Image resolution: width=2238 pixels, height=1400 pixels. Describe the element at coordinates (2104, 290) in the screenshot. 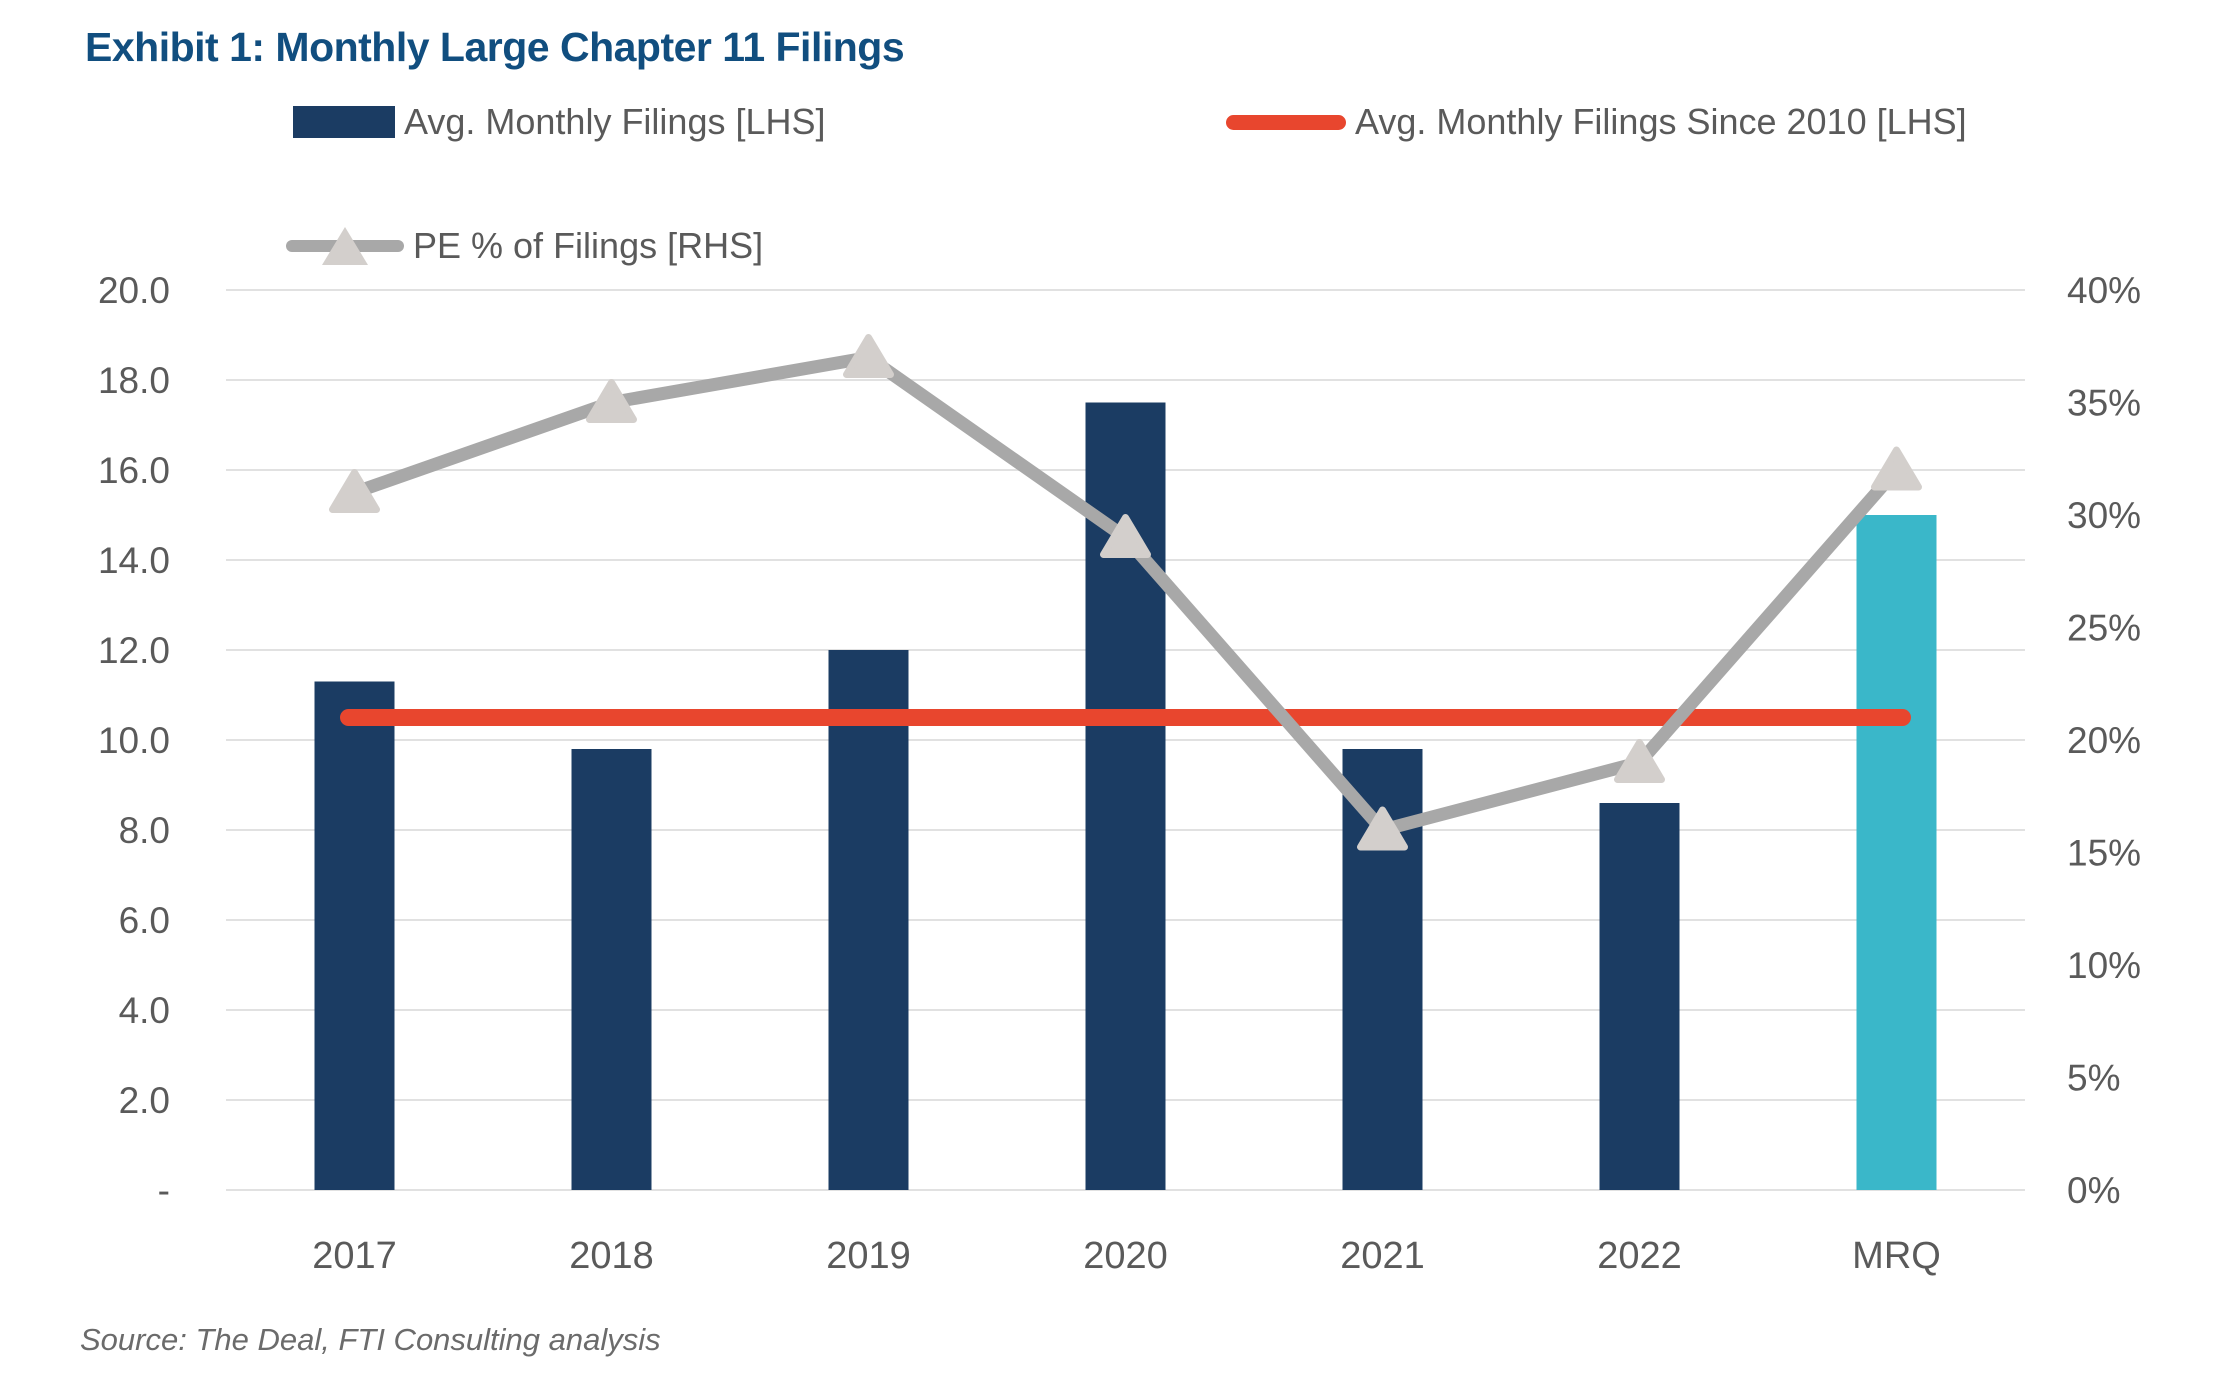

I see `right-axis-tick-40%: 40%` at that location.